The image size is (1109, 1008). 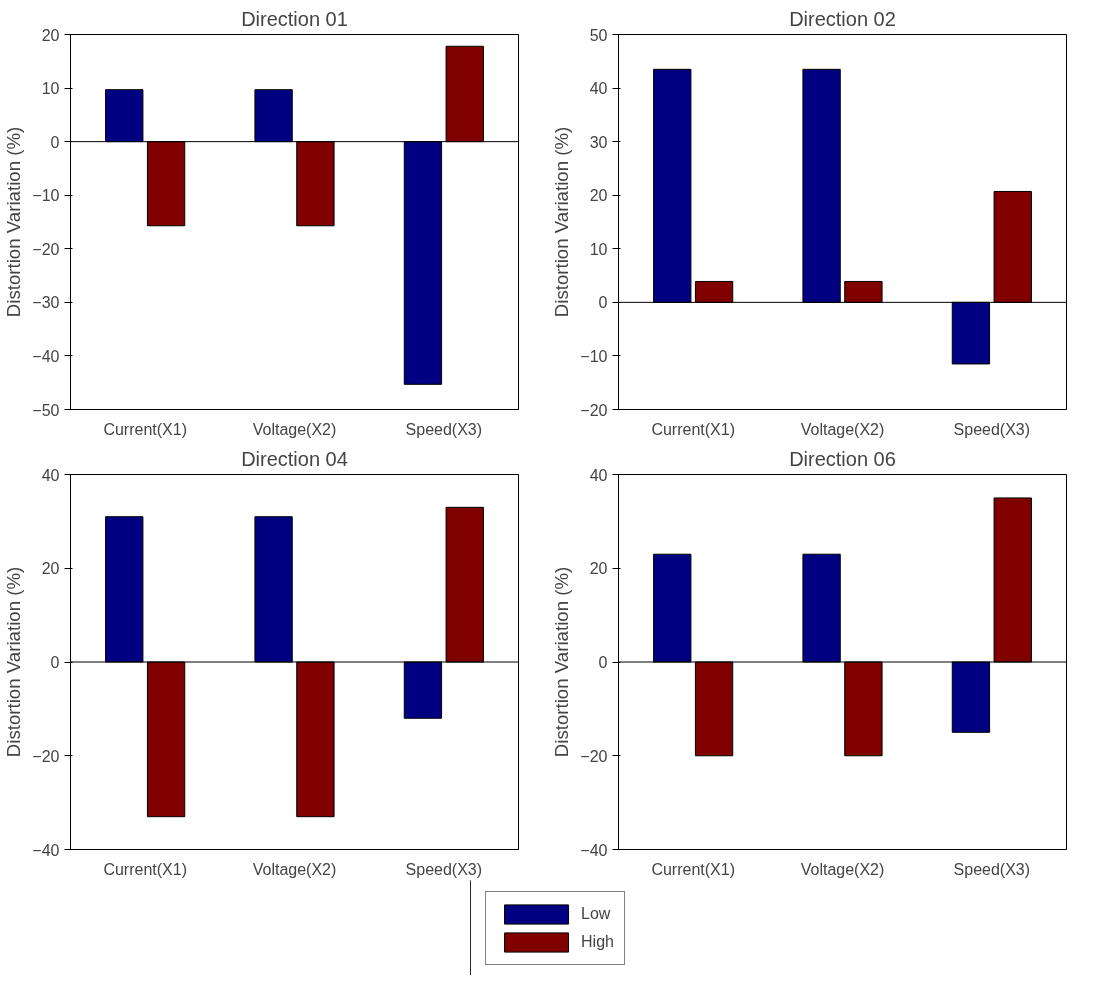 What do you see at coordinates (596, 913) in the screenshot?
I see `legend-label: Low` at bounding box center [596, 913].